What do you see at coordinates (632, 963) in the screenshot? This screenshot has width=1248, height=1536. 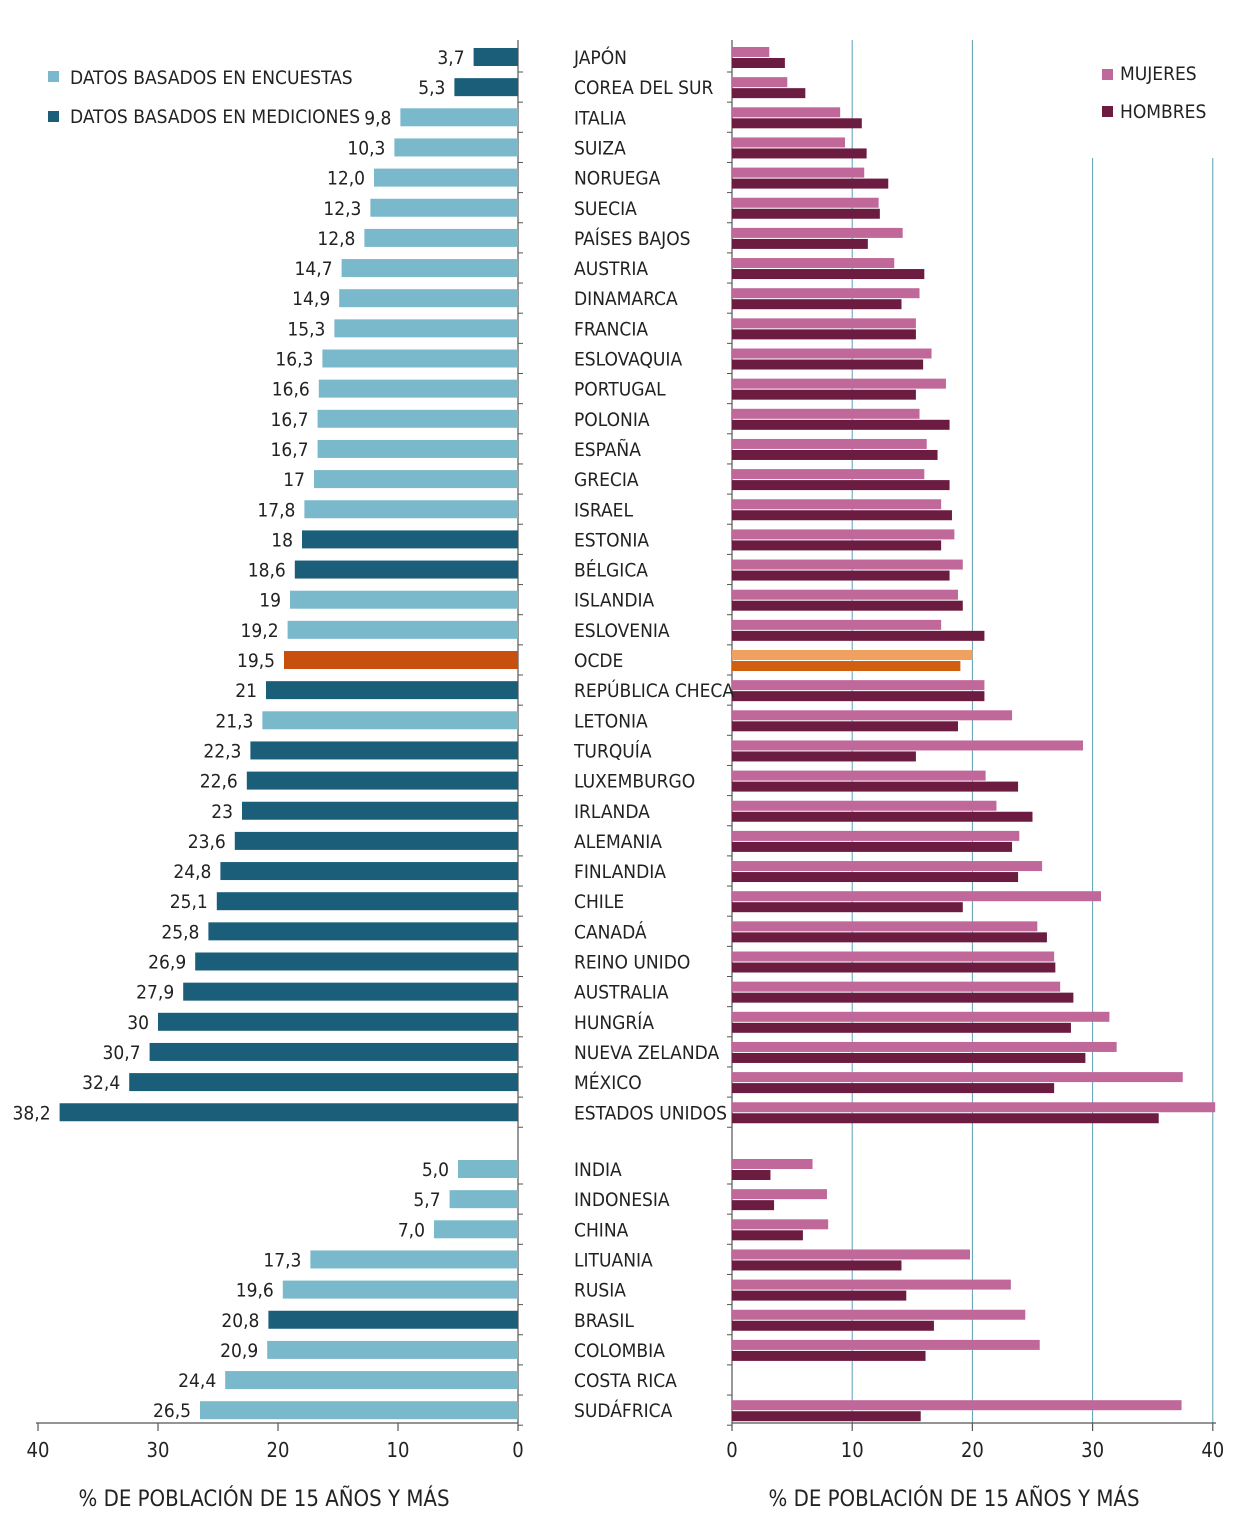 I see `country-label: REINO UNIDO` at bounding box center [632, 963].